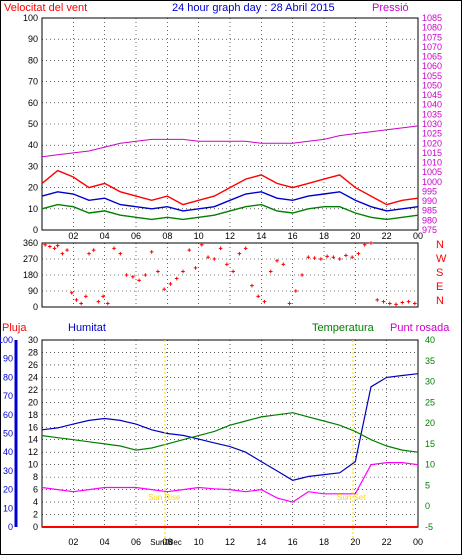  Describe the element at coordinates (105, 236) in the screenshot. I see `wind-x-tick-label: 04` at that location.